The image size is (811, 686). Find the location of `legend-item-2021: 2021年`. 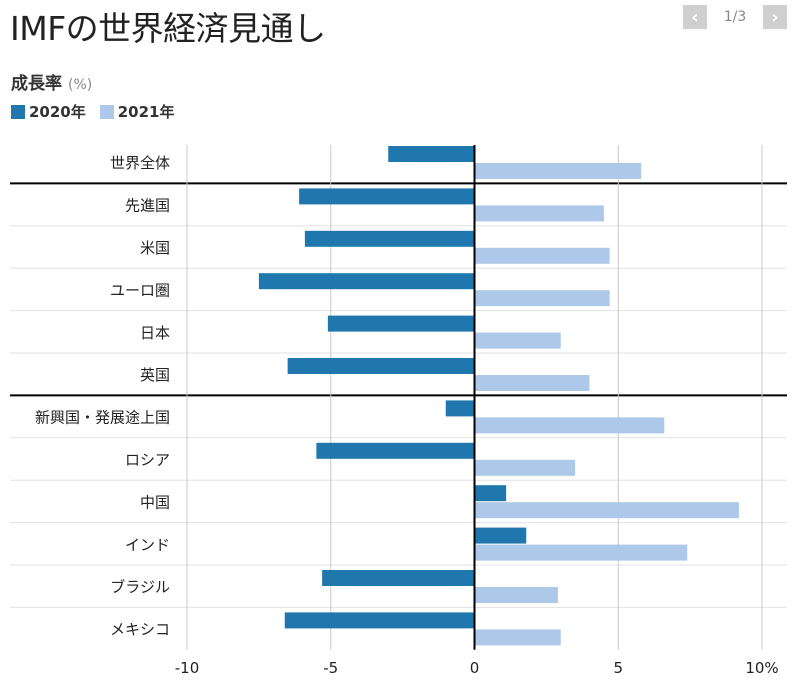

legend-item-2021: 2021年 is located at coordinates (137, 111).